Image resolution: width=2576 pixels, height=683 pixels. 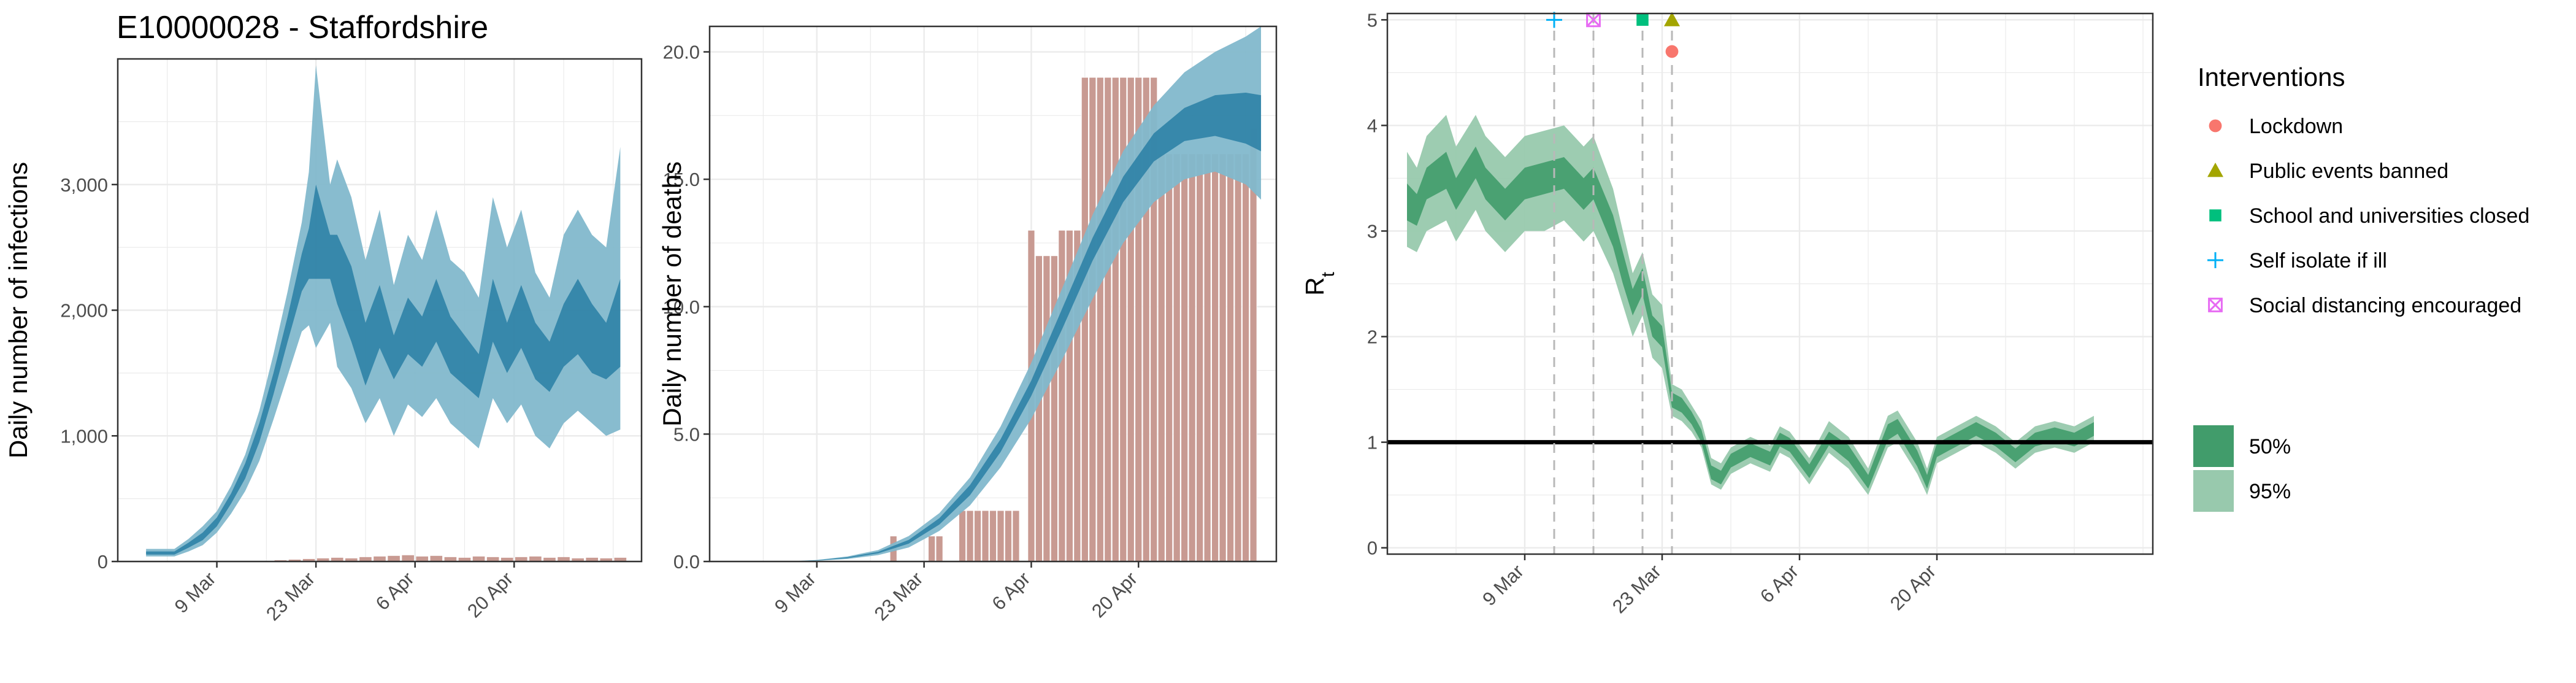 I want to click on y-axis-label: Rt, so click(x=1319, y=284).